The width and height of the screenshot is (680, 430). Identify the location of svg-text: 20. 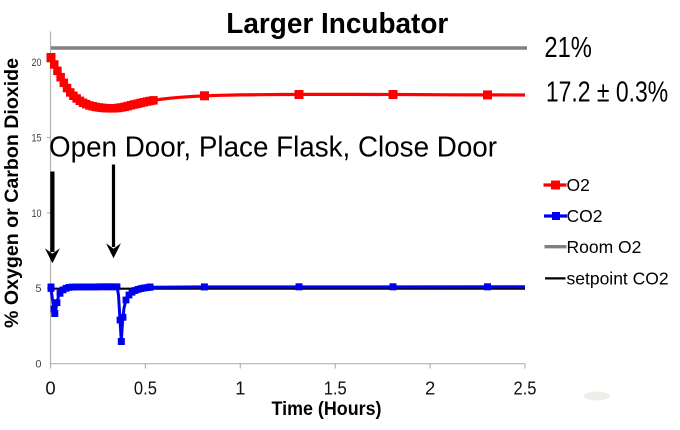
(37, 63).